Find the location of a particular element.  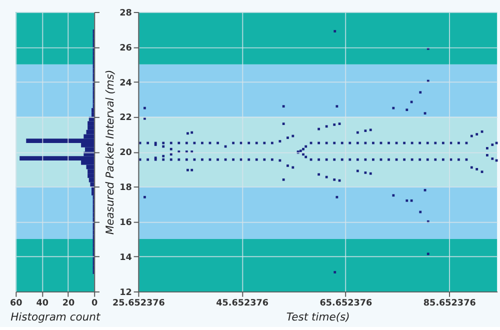

y-tick-label: 16 is located at coordinates (126, 223).